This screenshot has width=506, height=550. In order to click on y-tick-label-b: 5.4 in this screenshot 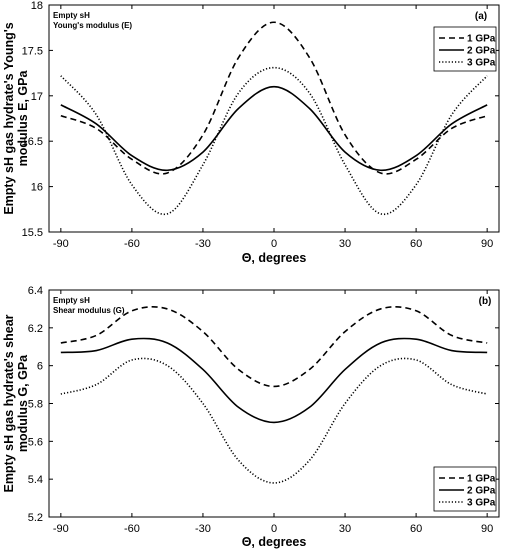, I will do `click(35, 480)`.